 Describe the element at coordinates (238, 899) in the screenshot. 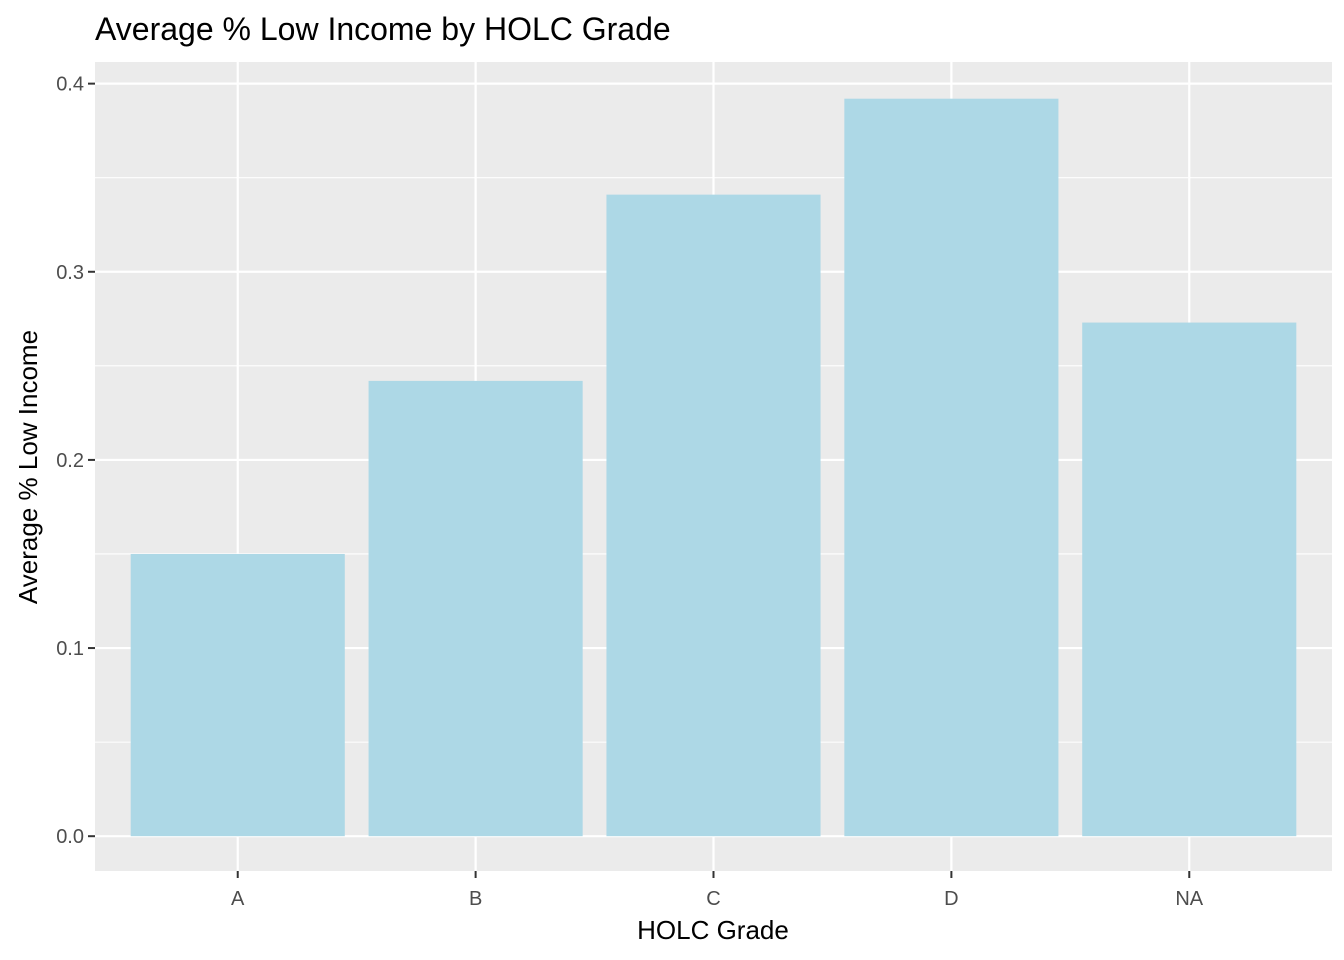

I see `x-tick-label: A` at that location.